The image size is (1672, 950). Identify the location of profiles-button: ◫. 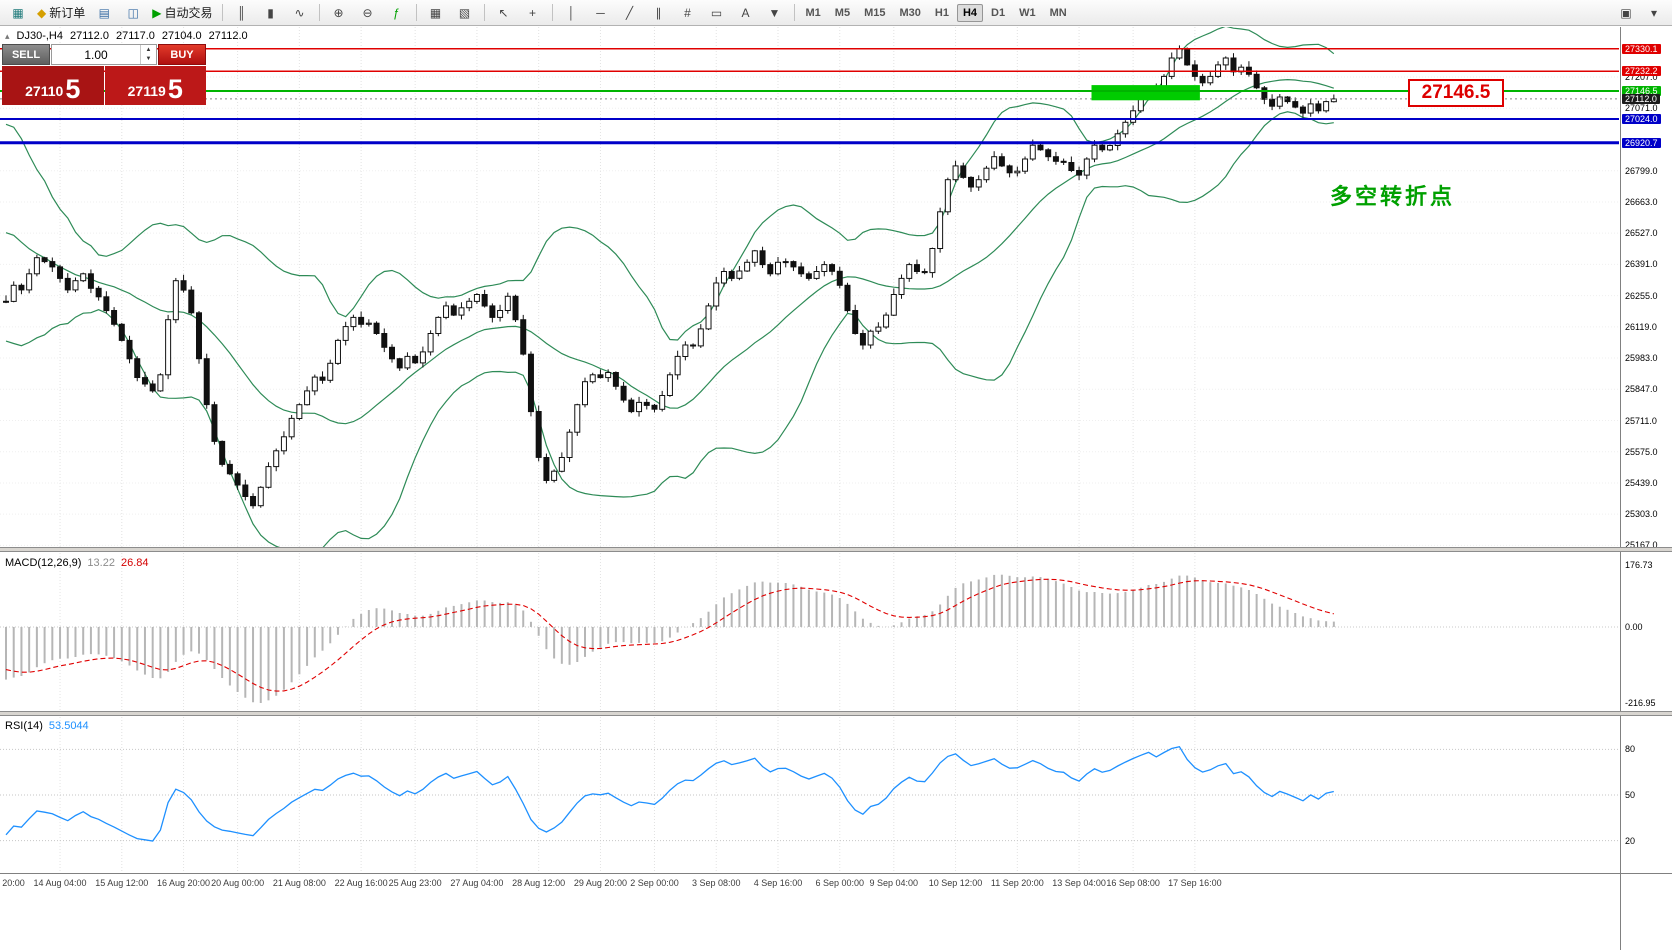
(133, 13).